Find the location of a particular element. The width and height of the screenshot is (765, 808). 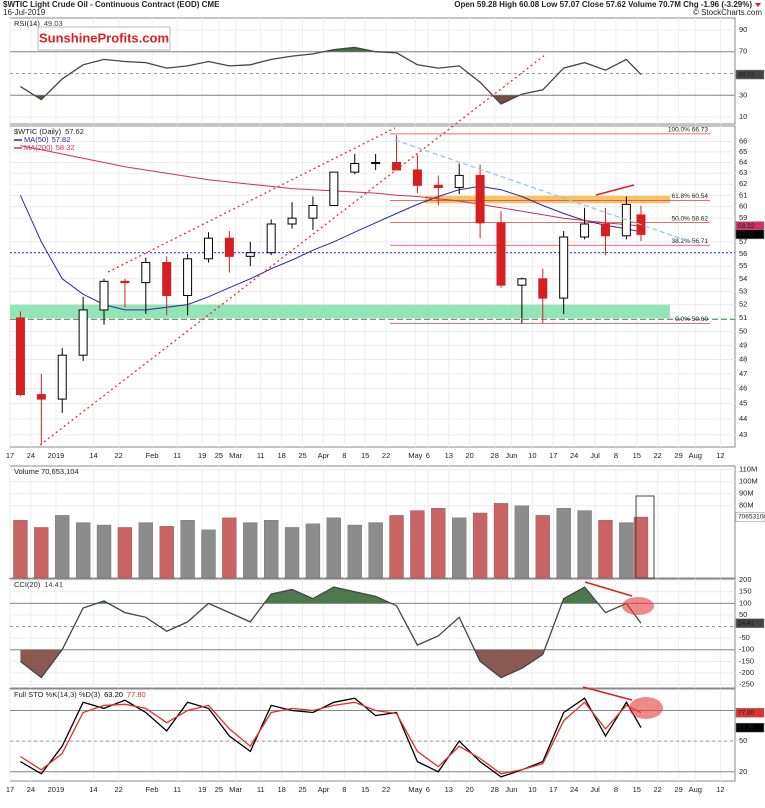

x-tick-label: 8 is located at coordinates (344, 455).